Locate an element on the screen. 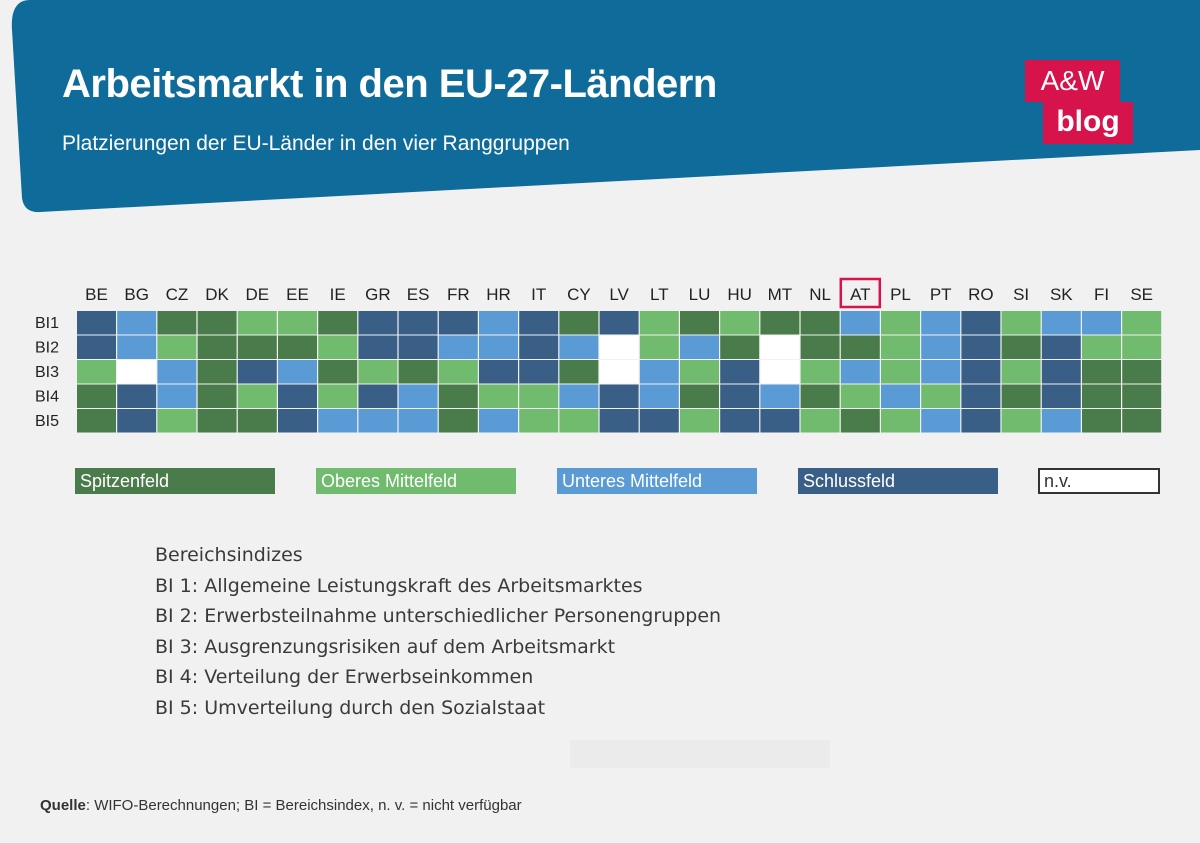  cell-bi2-pt-unteres-mittelfeld is located at coordinates (941, 347).